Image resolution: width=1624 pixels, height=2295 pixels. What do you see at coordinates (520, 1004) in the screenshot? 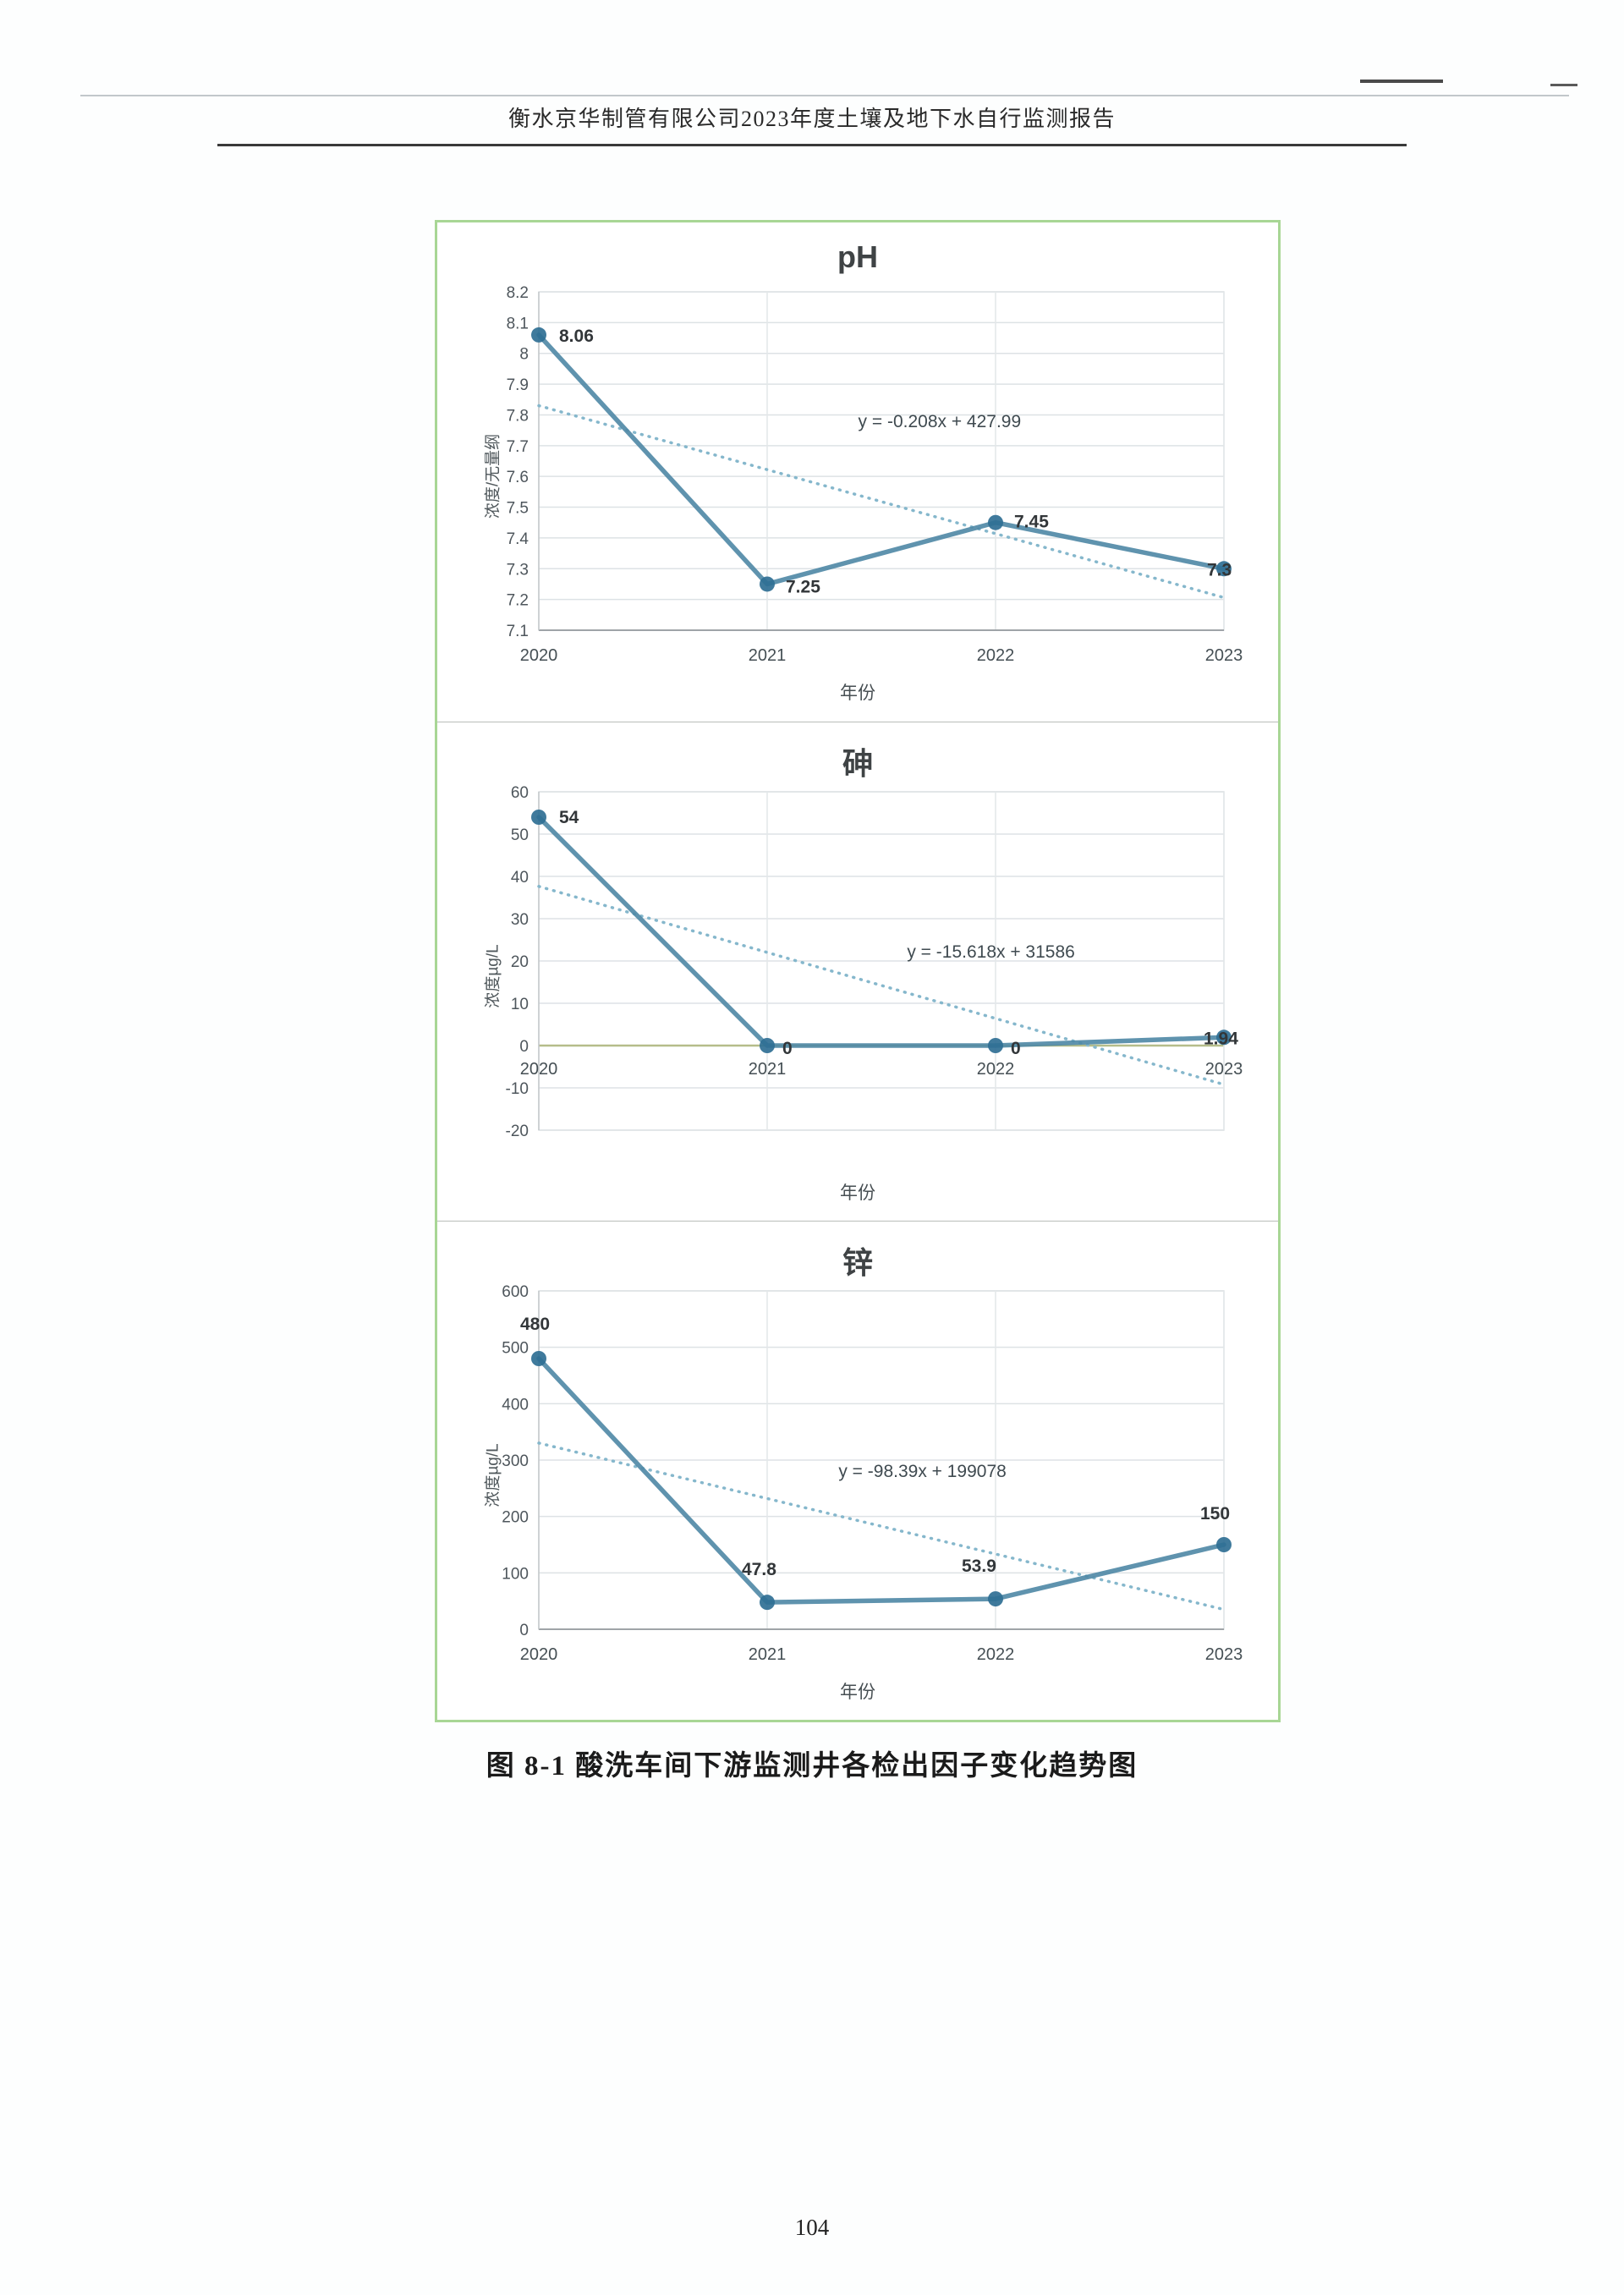
I see `arsenic-y-tick: 10` at bounding box center [520, 1004].